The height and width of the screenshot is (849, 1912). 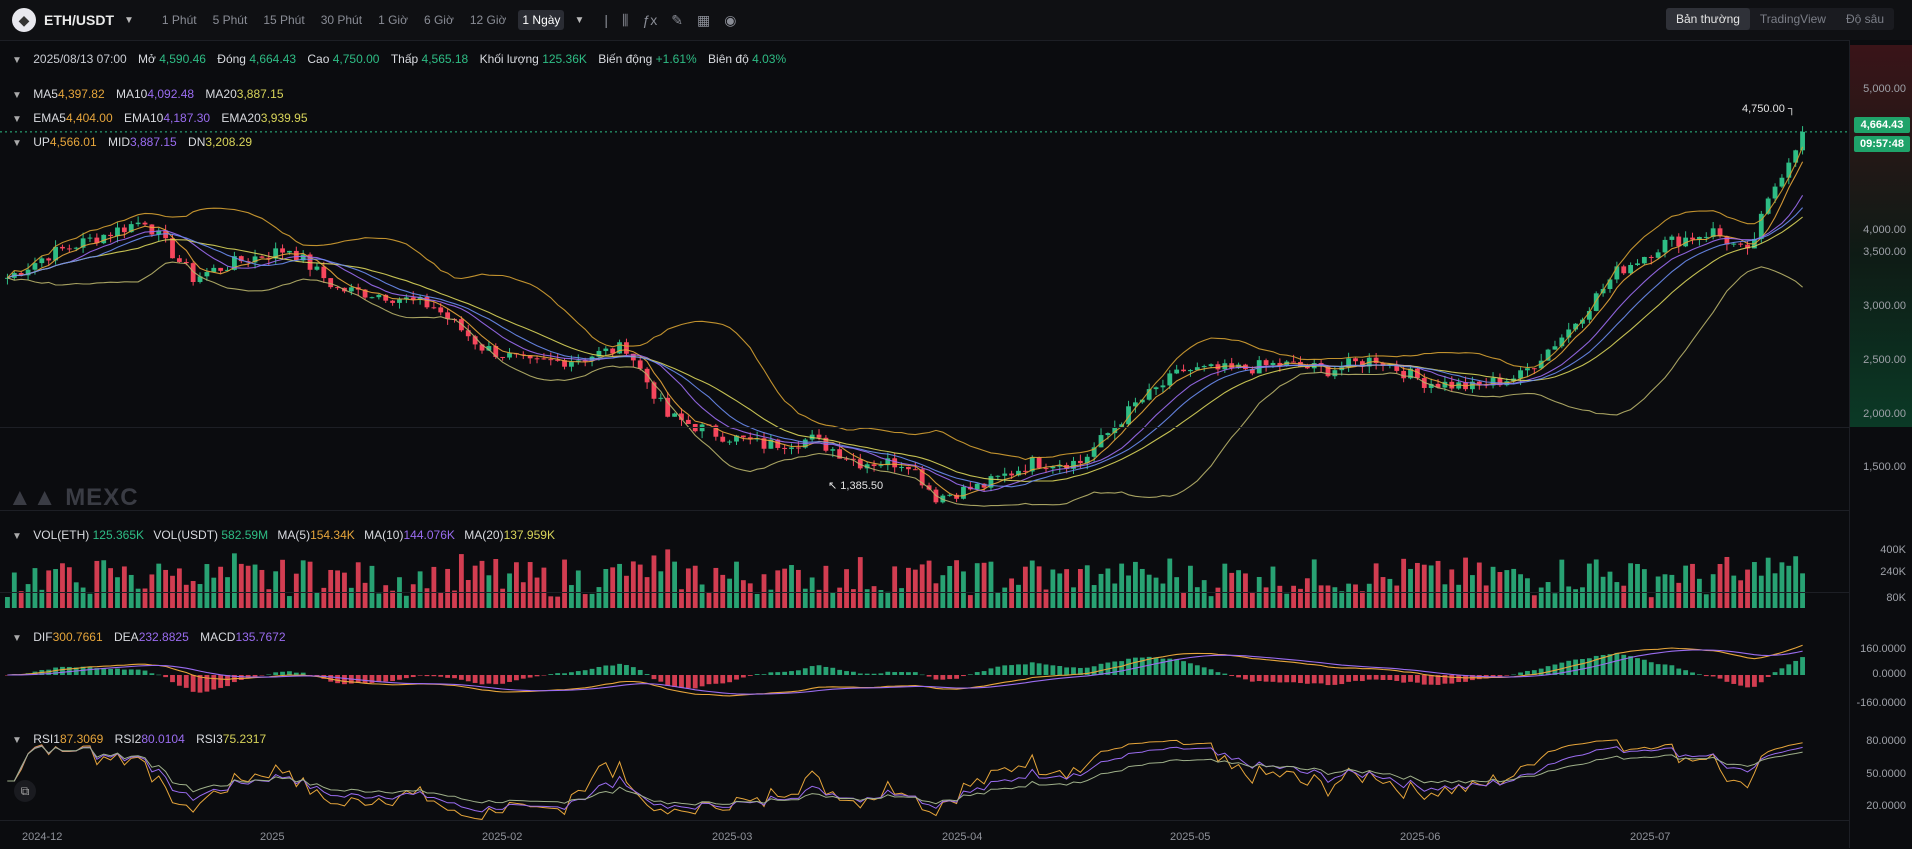 What do you see at coordinates (244, 739) in the screenshot?
I see `rsi3-value: 75.2317` at bounding box center [244, 739].